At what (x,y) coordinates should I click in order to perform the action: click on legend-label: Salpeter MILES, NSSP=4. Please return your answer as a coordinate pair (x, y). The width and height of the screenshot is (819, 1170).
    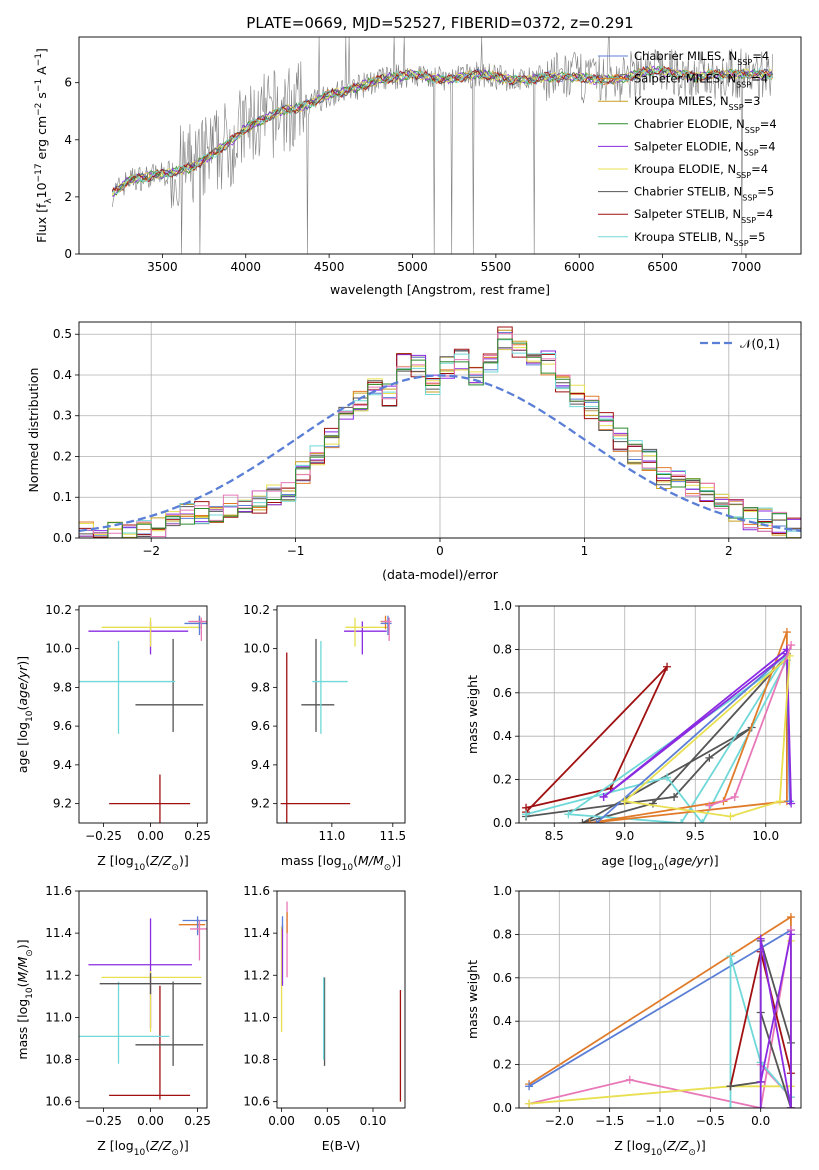
    Looking at the image, I should click on (701, 81).